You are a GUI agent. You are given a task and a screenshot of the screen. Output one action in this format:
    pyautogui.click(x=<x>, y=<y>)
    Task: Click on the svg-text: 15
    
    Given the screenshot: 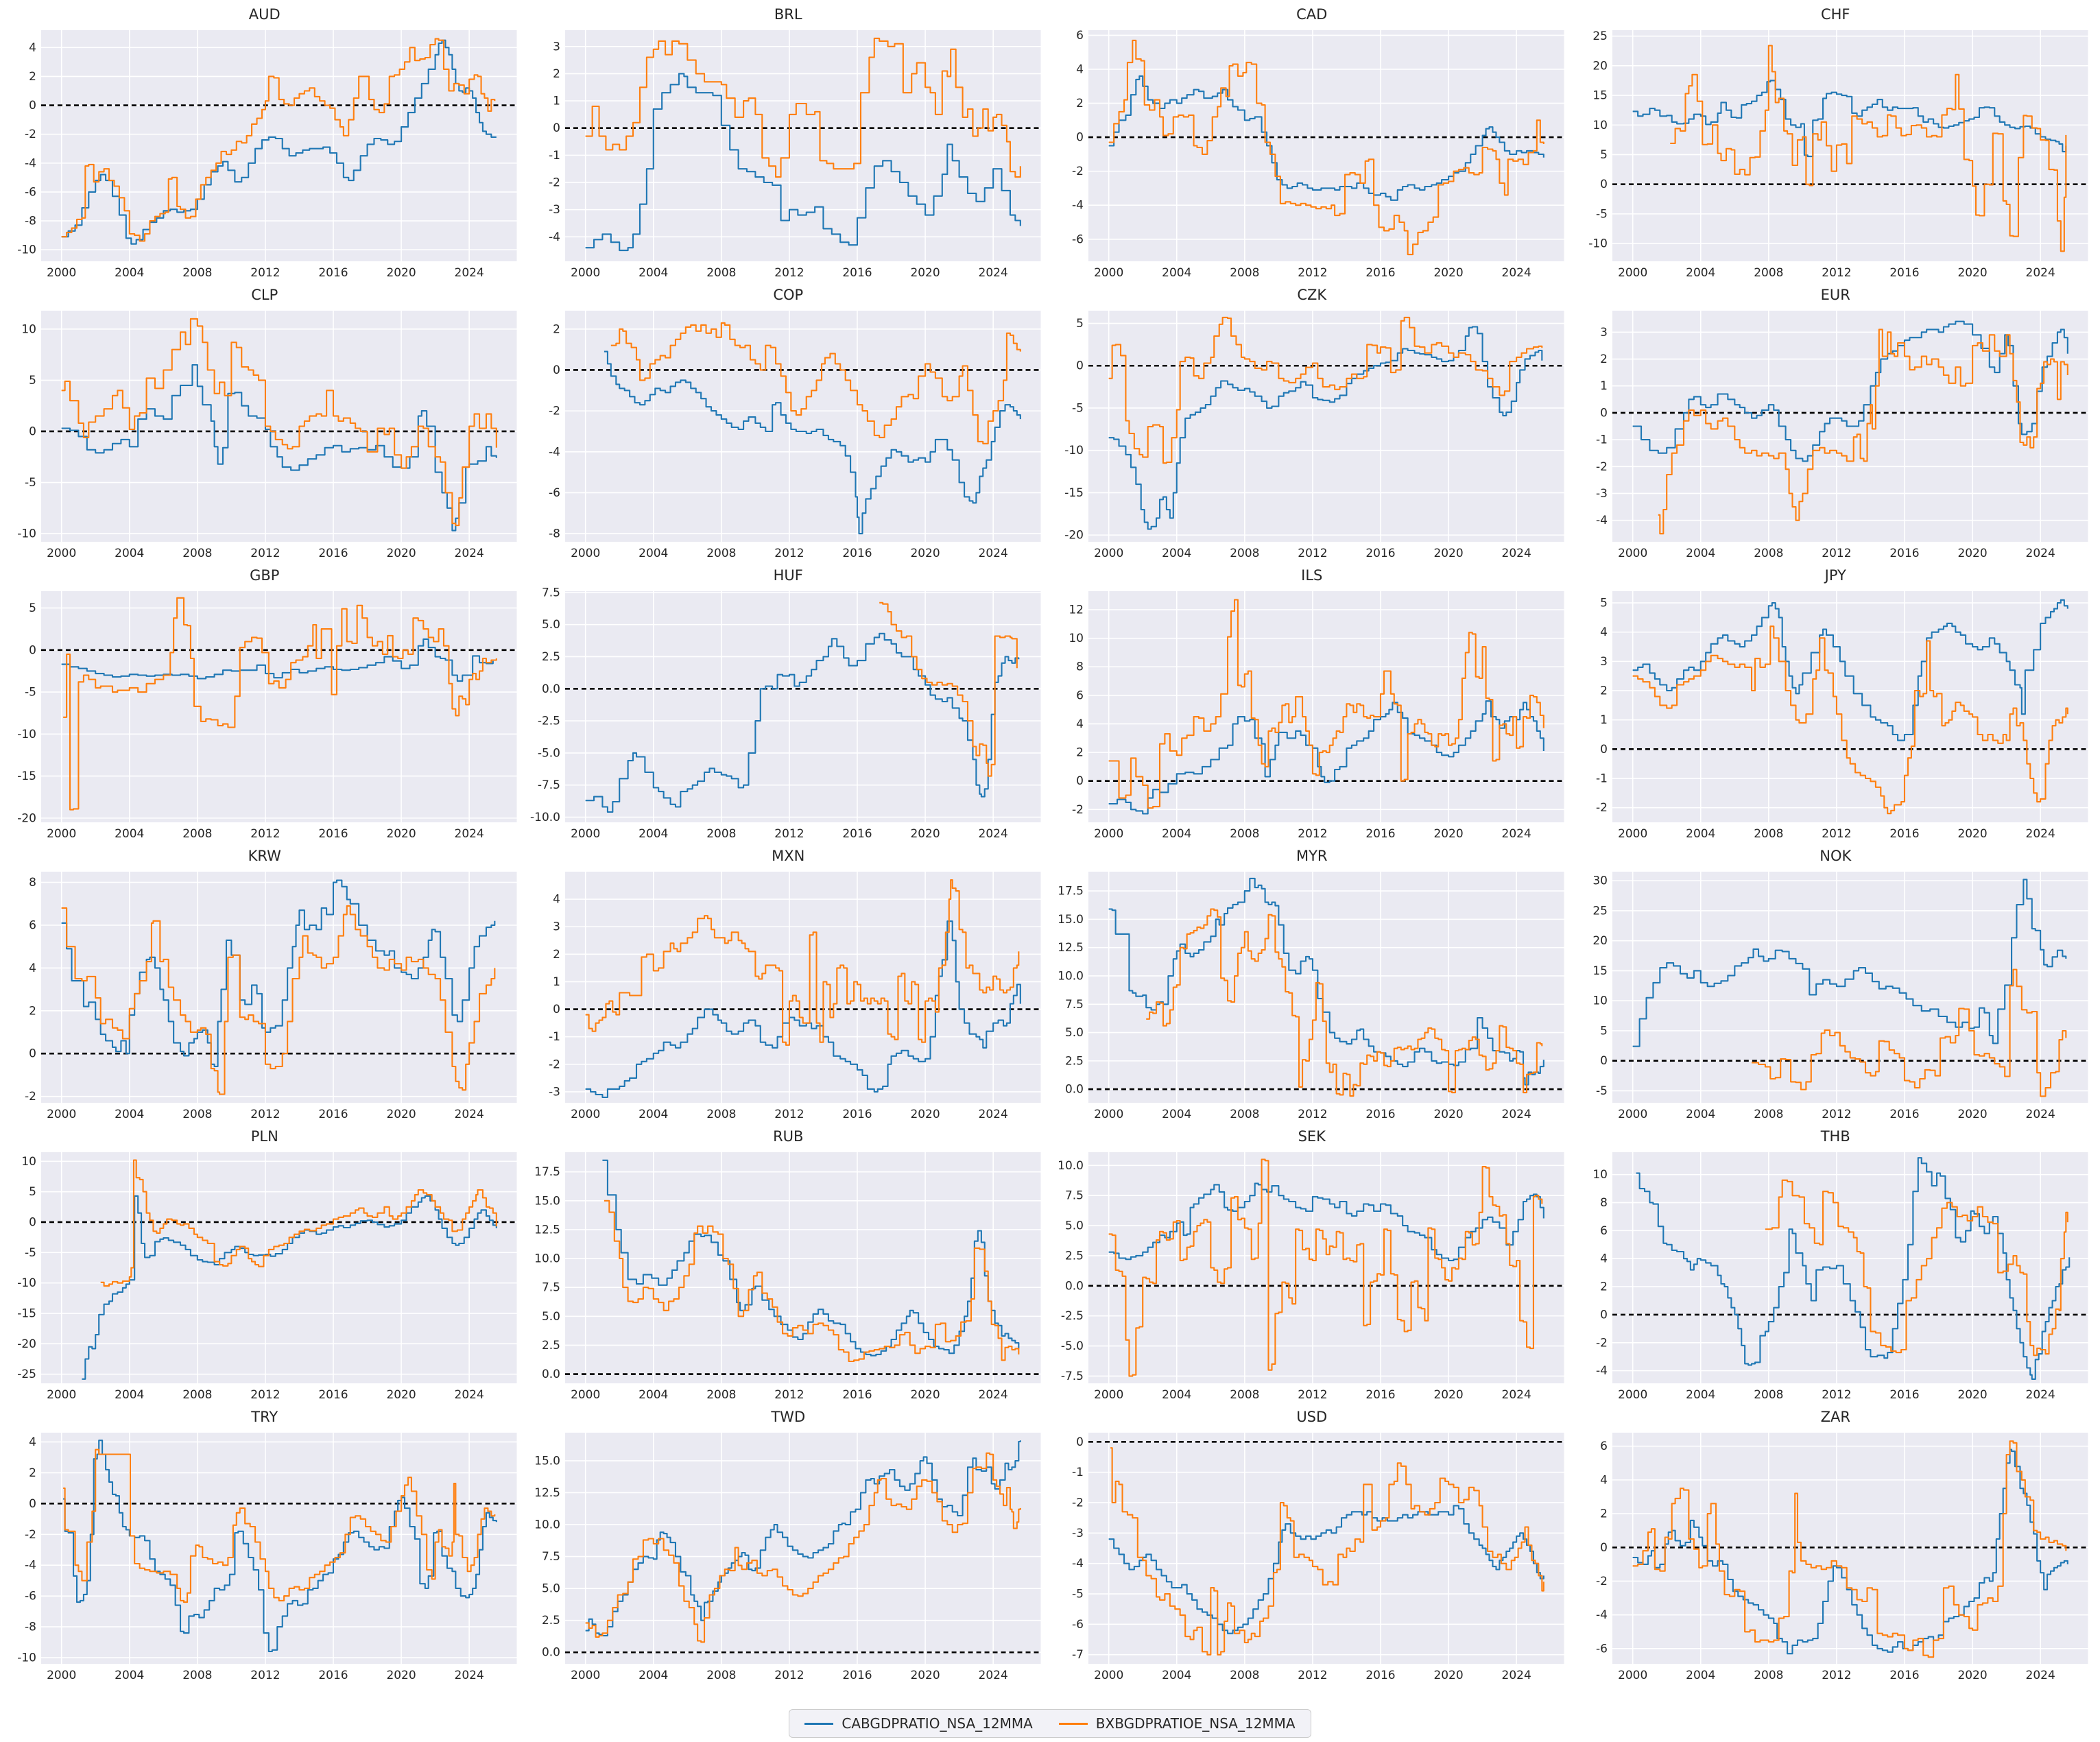 What is the action you would take?
    pyautogui.click(x=1600, y=96)
    